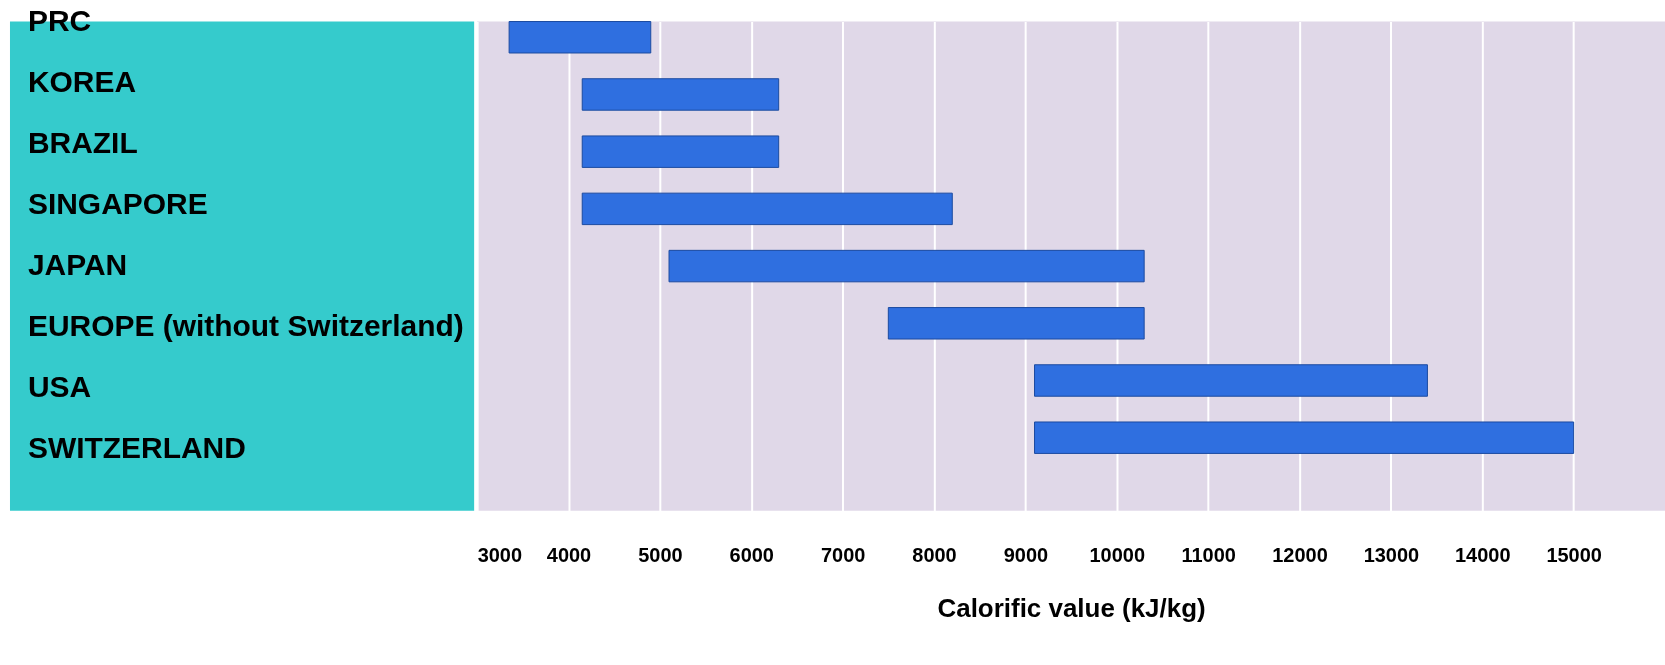 The width and height of the screenshot is (1665, 665). I want to click on y-tick-label: EUROPE (without Switzerland), so click(245, 326).